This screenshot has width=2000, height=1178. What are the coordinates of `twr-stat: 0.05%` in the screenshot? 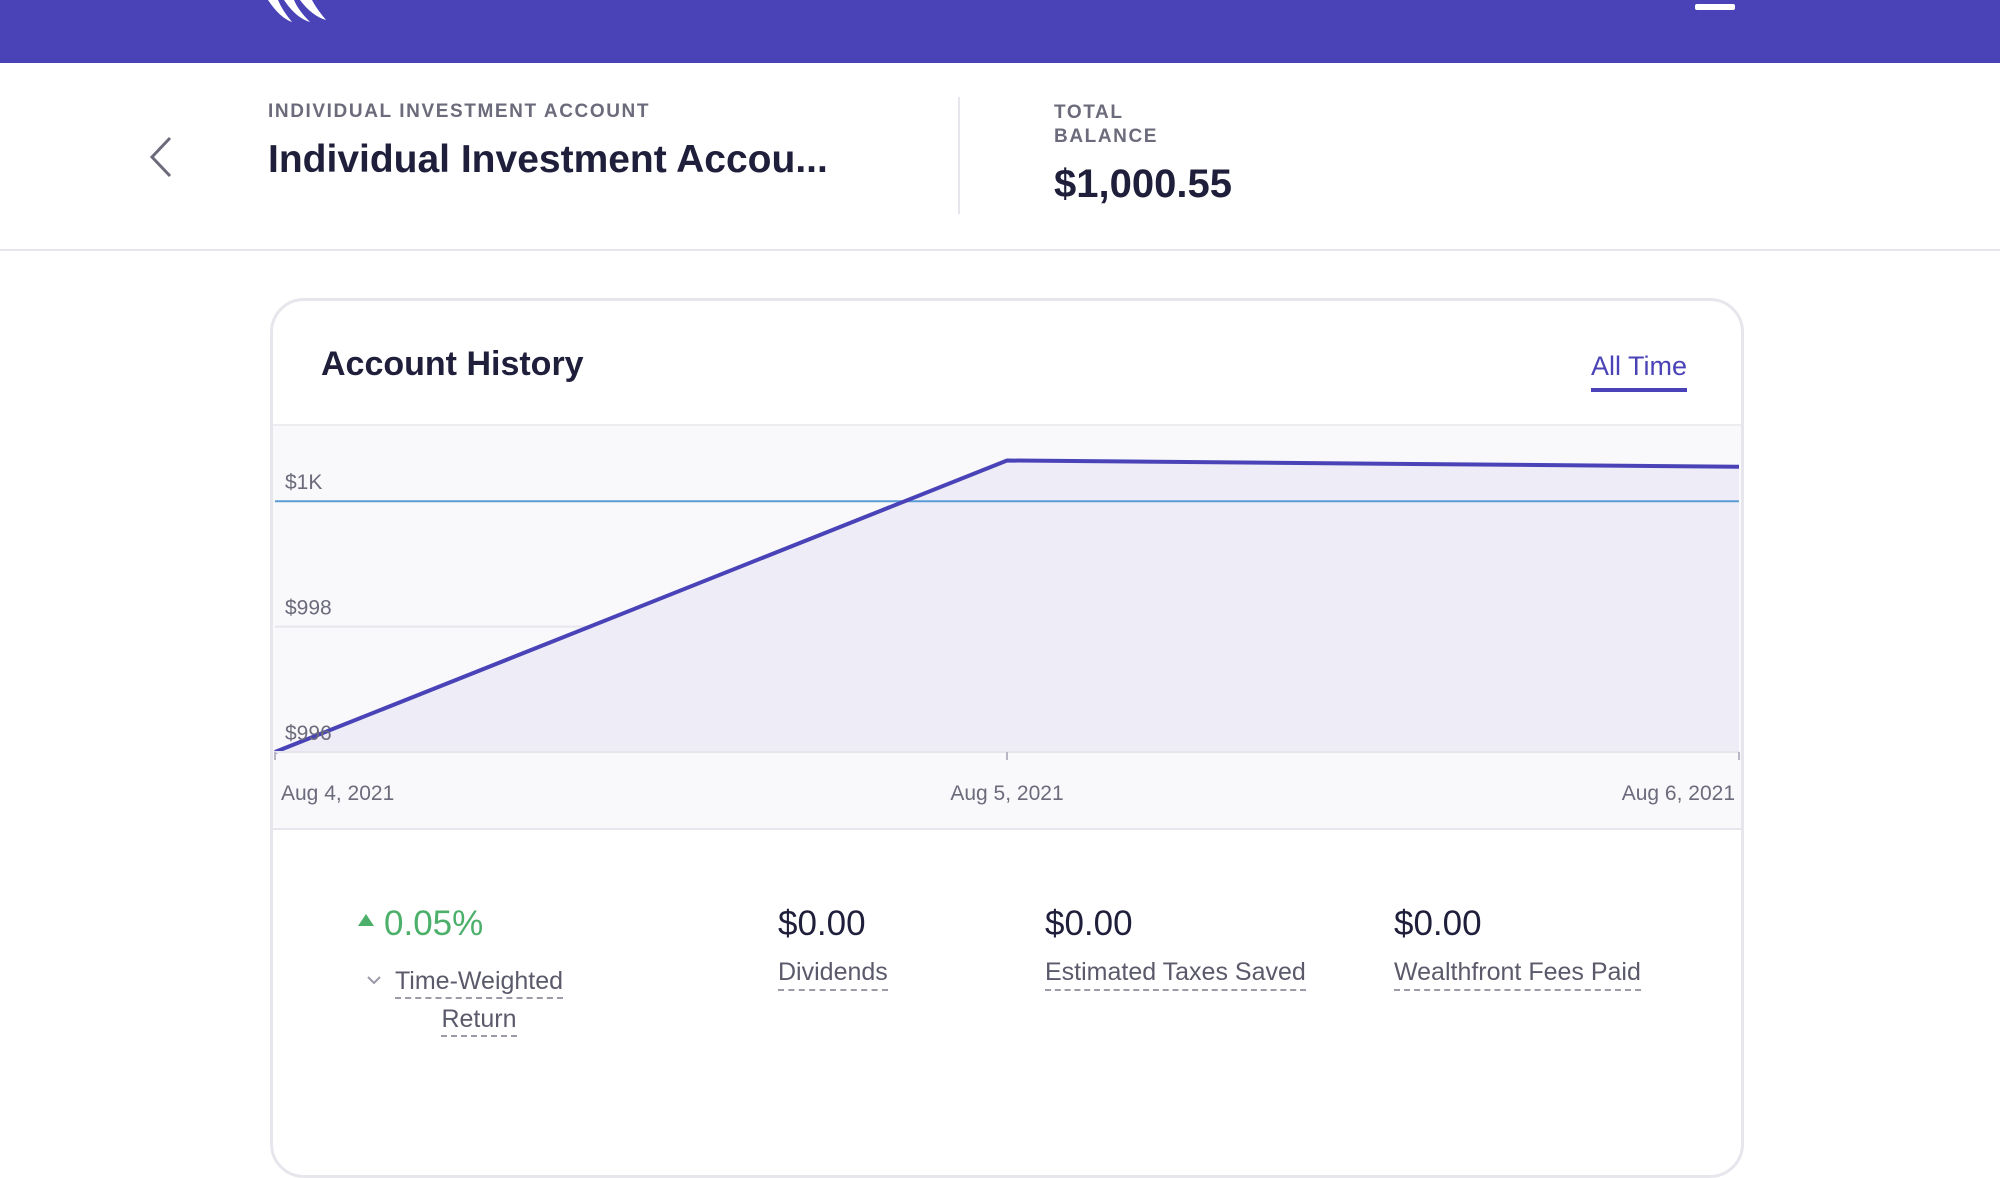 It's located at (420, 924).